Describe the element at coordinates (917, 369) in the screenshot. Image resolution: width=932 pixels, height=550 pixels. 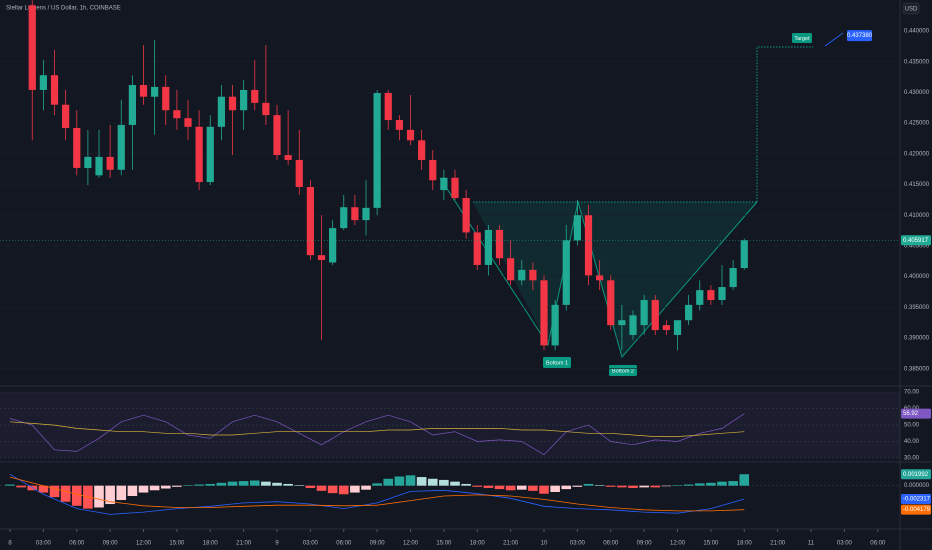
I see `y-tick-label: 0.385000` at that location.